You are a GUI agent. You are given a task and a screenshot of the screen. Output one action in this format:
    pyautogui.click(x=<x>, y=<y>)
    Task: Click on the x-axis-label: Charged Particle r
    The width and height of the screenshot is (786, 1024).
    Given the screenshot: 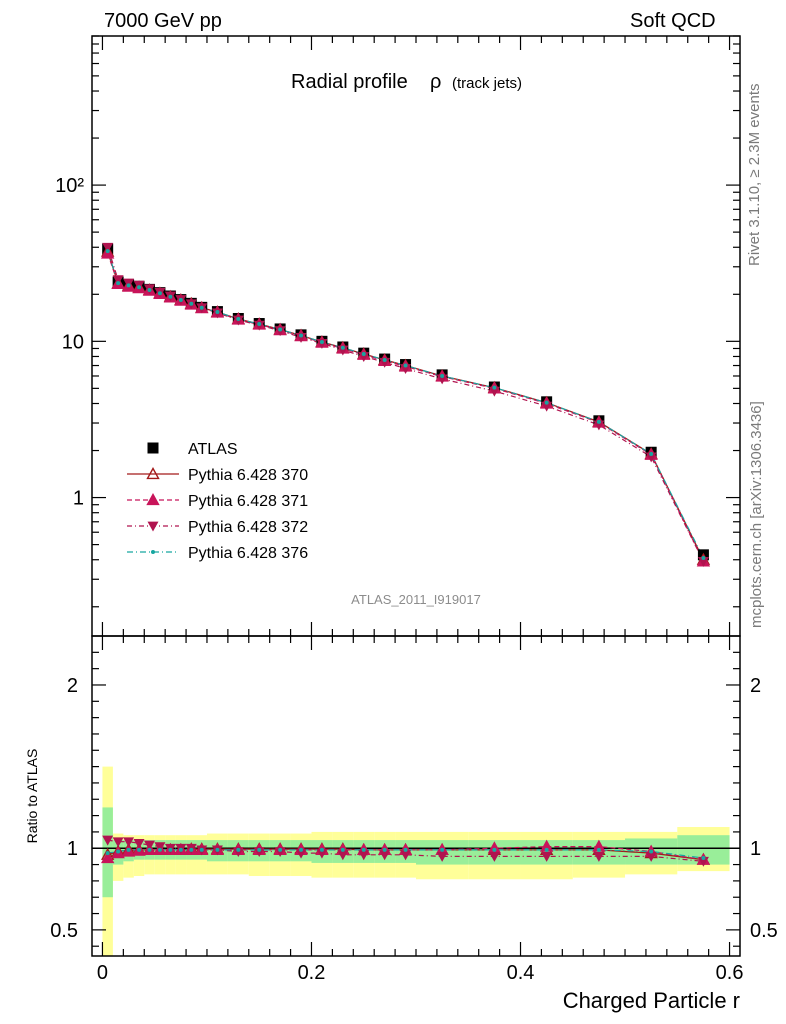 What is the action you would take?
    pyautogui.click(x=651, y=1000)
    